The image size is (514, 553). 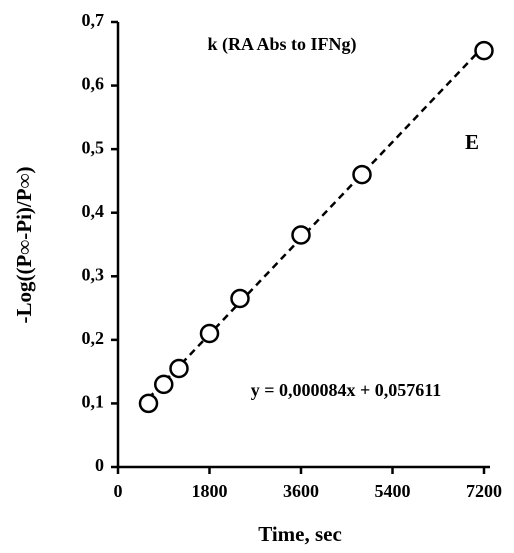 What do you see at coordinates (93, 20) in the screenshot?
I see `y-tick-label: 0,7` at bounding box center [93, 20].